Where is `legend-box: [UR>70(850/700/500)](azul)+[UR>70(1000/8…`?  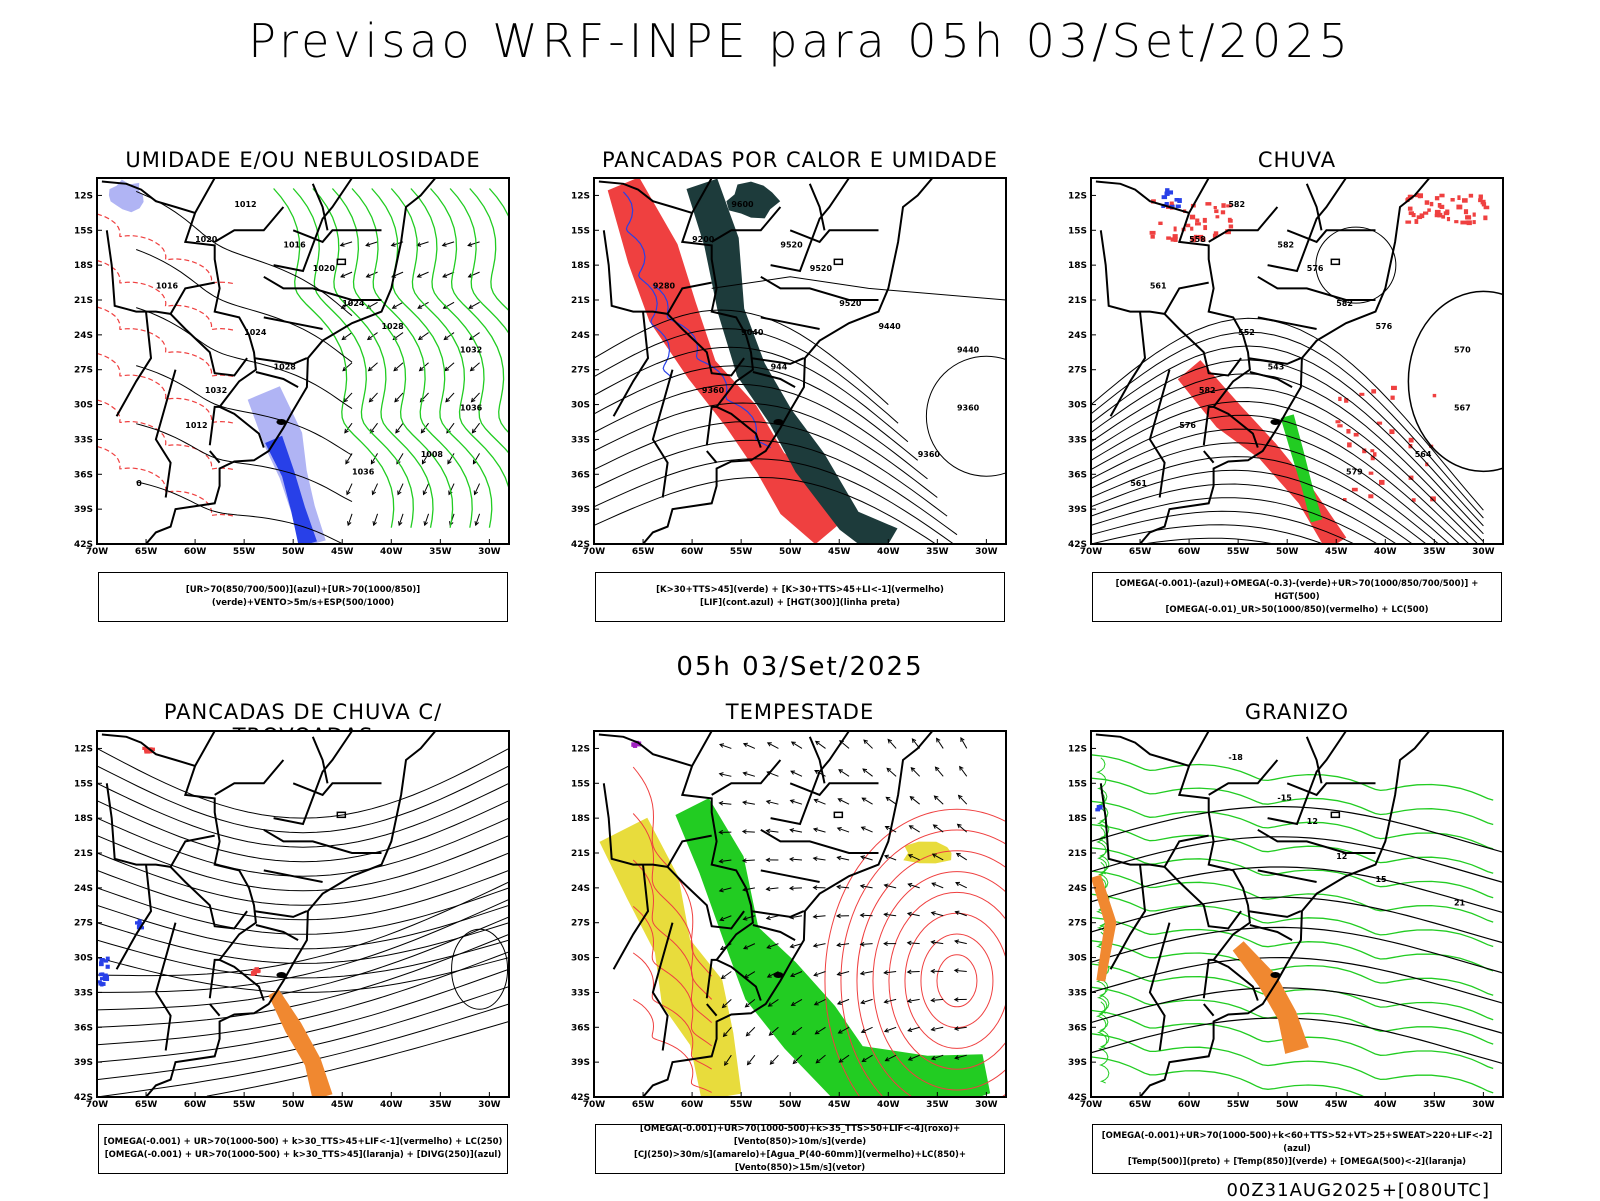
legend-box: [UR>70(850/700/500)](azul)+[UR>70(1000/8… is located at coordinates (303, 597).